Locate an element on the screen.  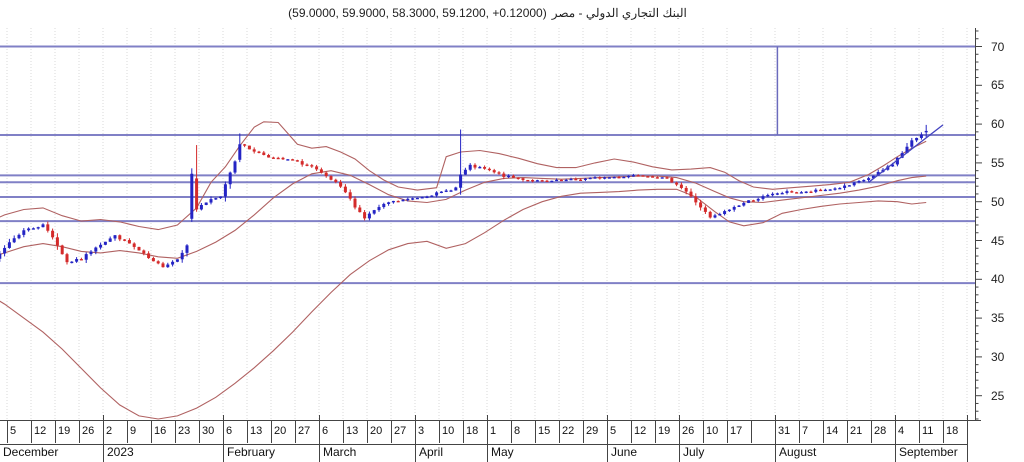
week-cell: 28 is located at coordinates (883, 432).